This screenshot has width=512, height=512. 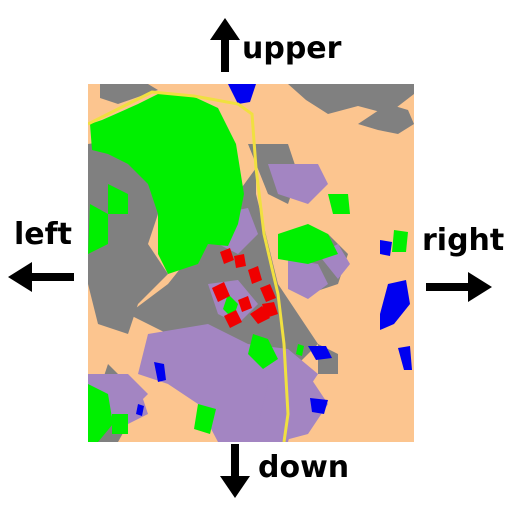 I want to click on arrow-right-icon, so click(x=459, y=287).